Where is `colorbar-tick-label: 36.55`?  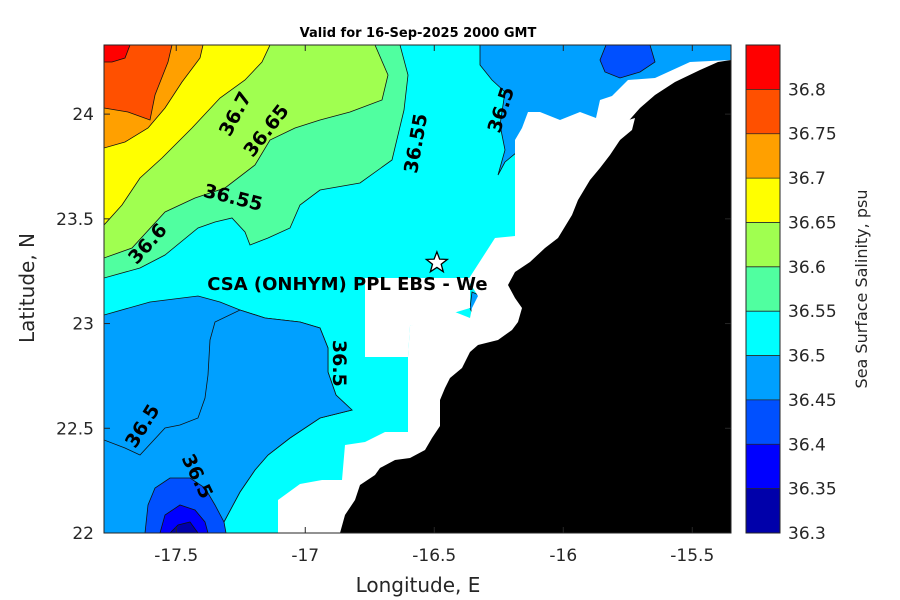 colorbar-tick-label: 36.55 is located at coordinates (812, 312).